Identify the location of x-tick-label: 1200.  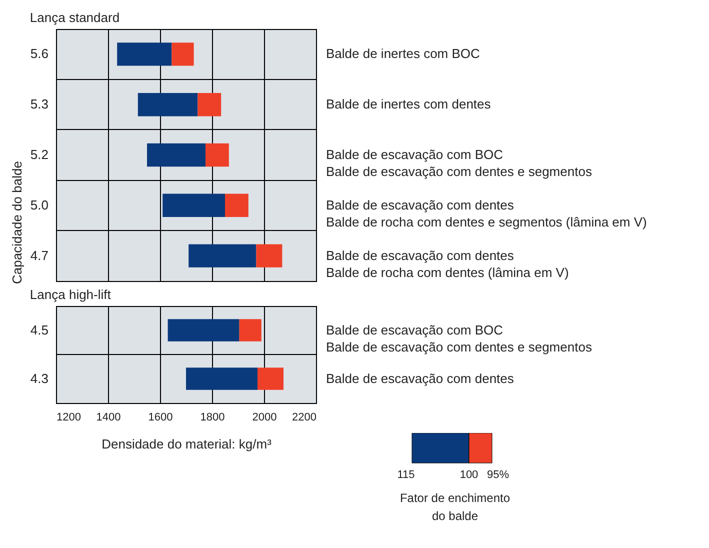
(68, 418).